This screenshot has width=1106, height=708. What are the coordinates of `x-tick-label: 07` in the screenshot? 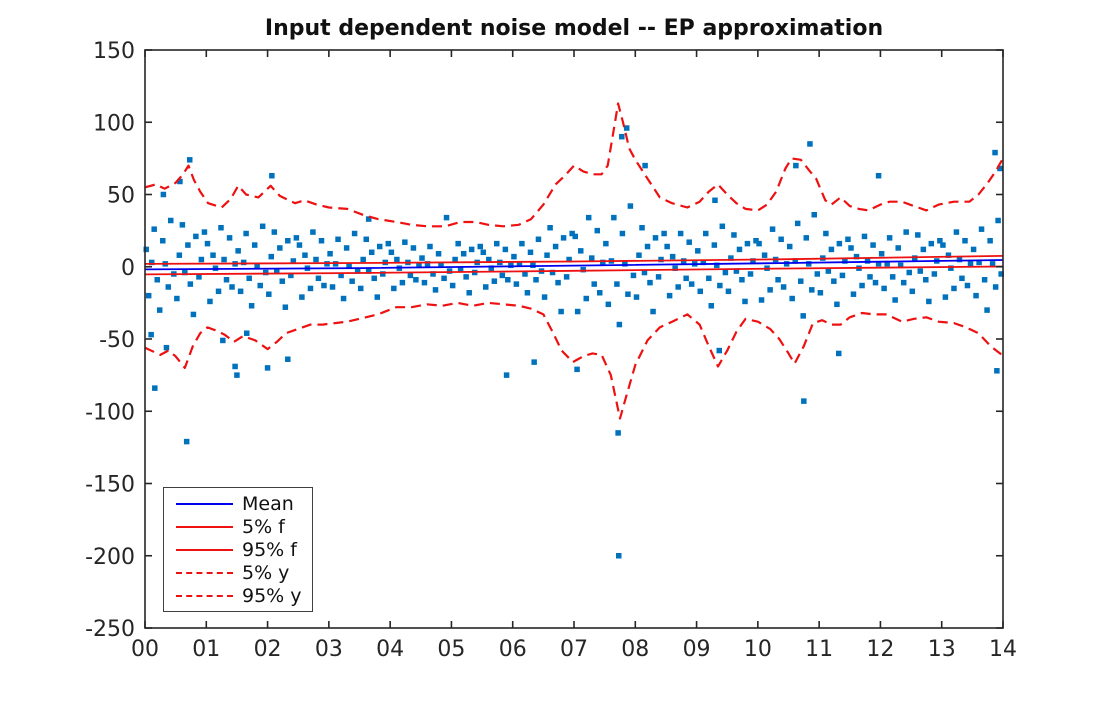 It's located at (574, 649).